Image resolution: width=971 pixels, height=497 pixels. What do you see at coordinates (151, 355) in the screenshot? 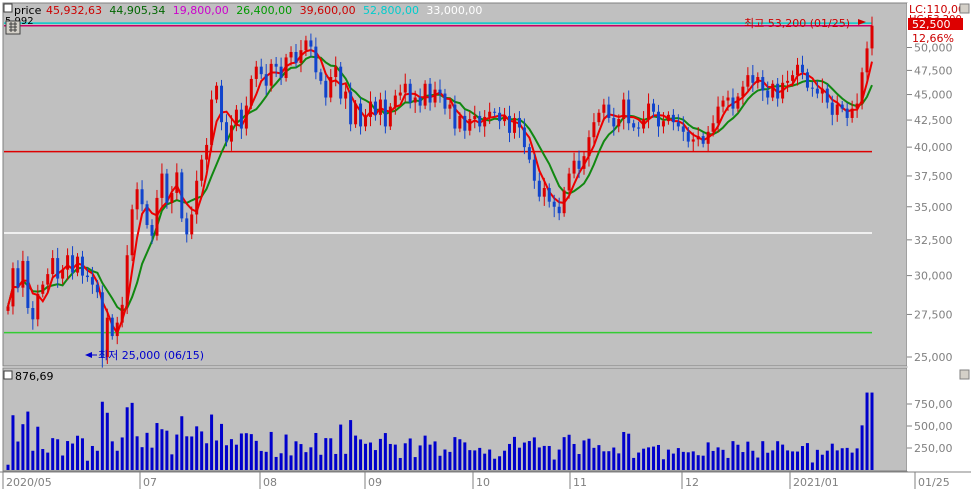
I see `low-annotation: 최저 25,000 (06/15)` at bounding box center [151, 355].